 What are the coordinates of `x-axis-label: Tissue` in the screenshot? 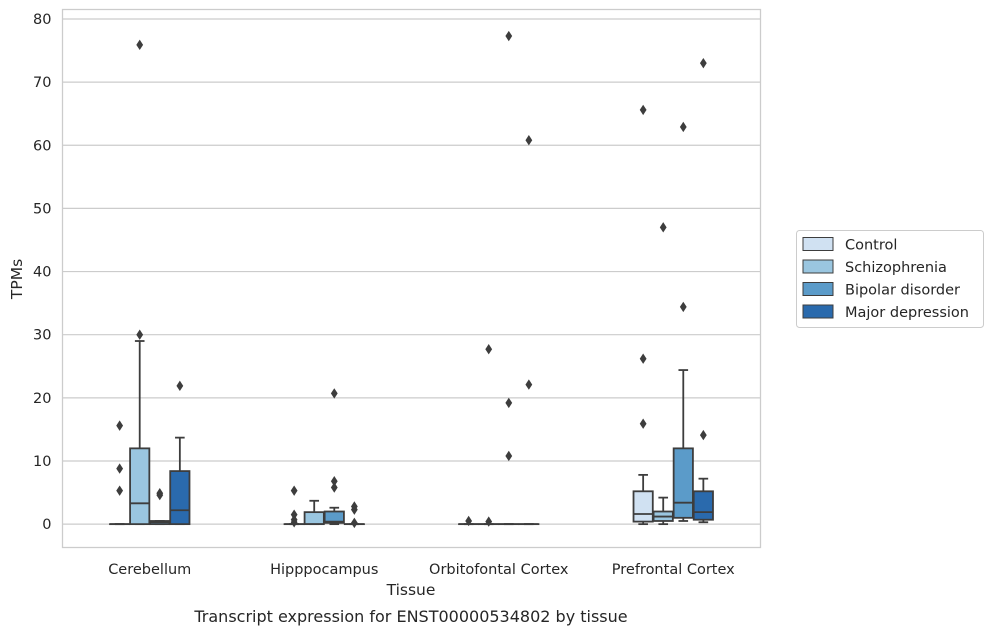 It's located at (411, 590).